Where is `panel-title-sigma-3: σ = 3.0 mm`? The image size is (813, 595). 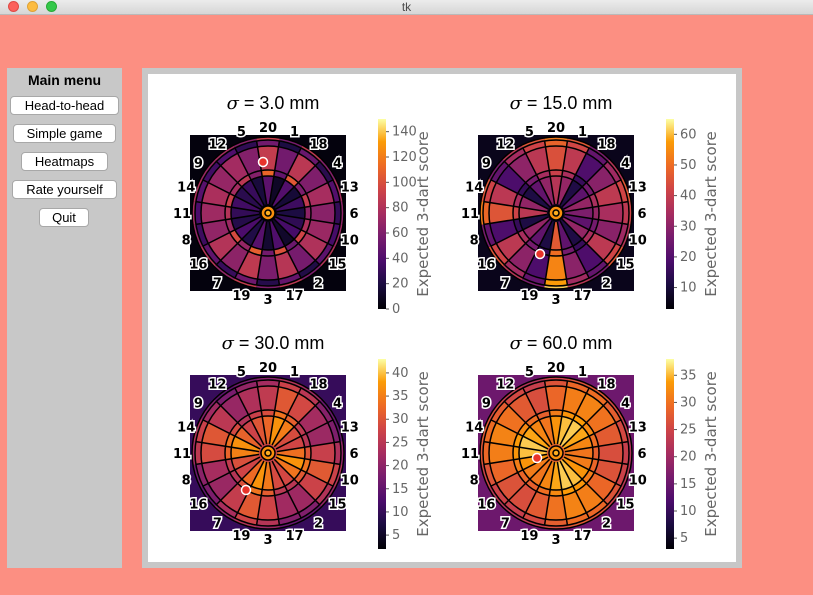
panel-title-sigma-3: σ = 3.0 mm is located at coordinates (273, 103).